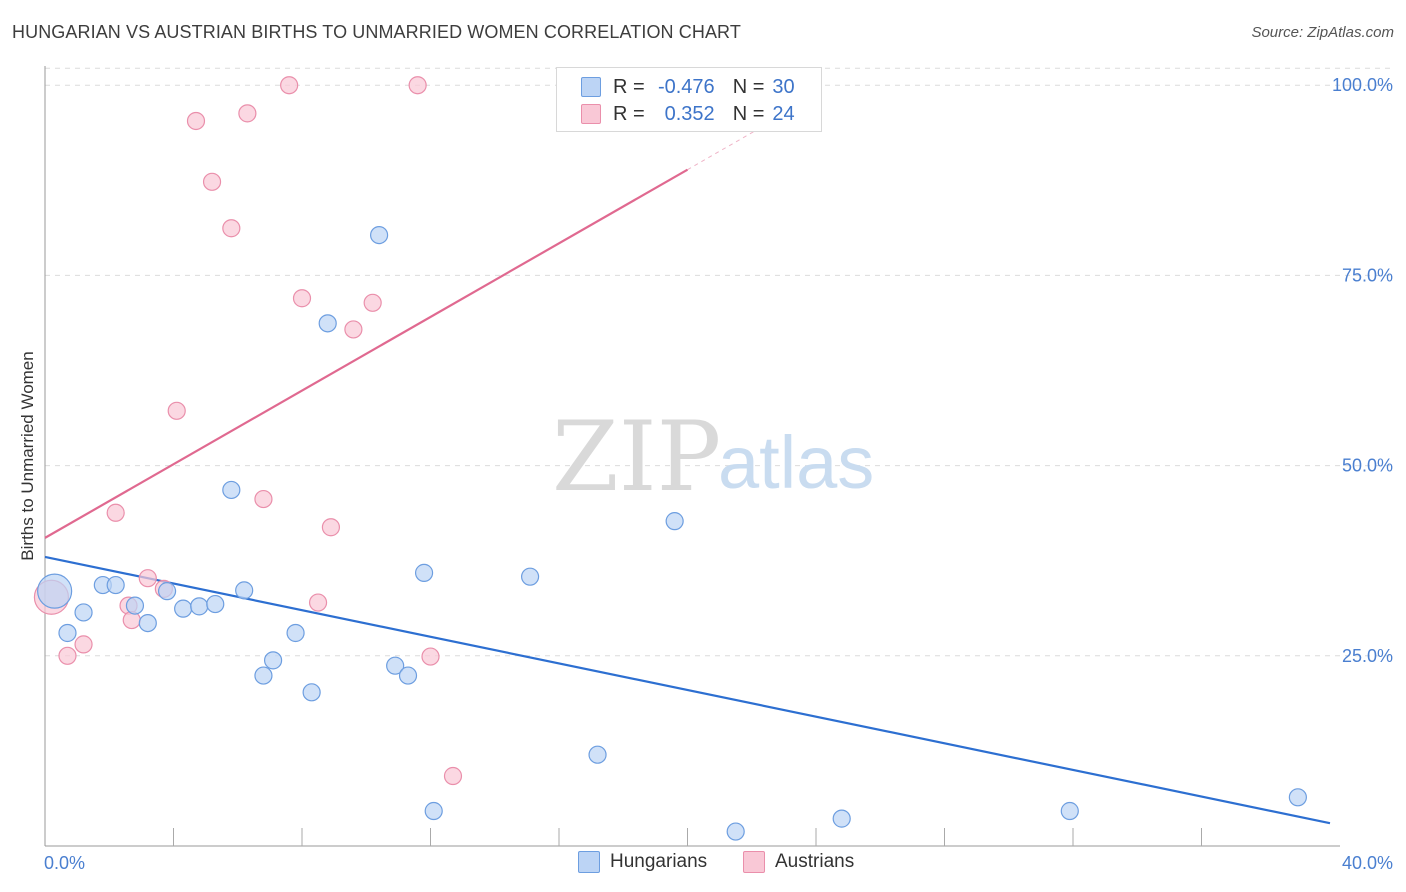 Image resolution: width=1406 pixels, height=892 pixels. What do you see at coordinates (1322, 32) in the screenshot?
I see `source-label: Source: ZipAtlas.com` at bounding box center [1322, 32].